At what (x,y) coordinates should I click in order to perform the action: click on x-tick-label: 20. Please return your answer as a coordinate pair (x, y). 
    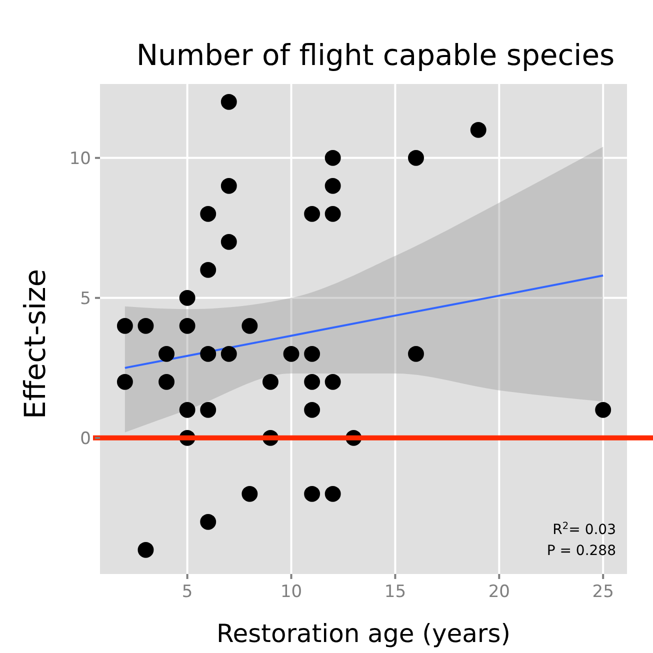
    Looking at the image, I should click on (499, 592).